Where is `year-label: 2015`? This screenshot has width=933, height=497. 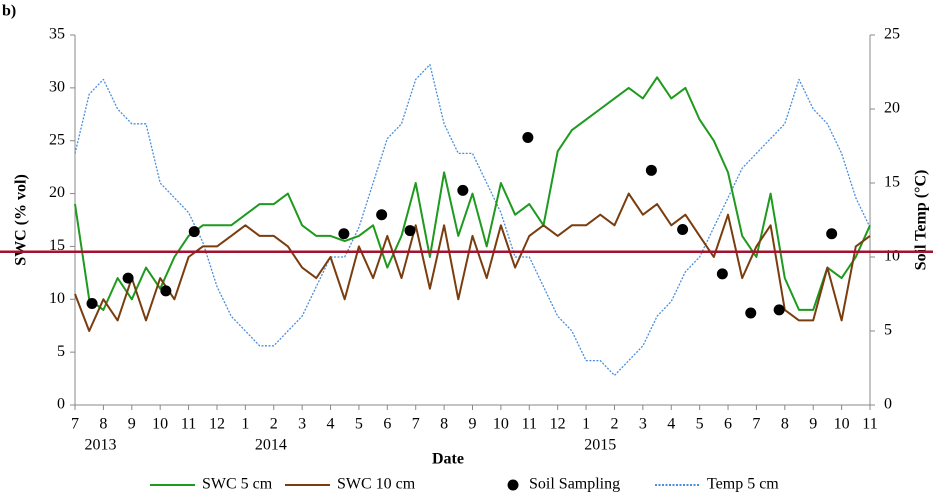 year-label: 2015 is located at coordinates (600, 445).